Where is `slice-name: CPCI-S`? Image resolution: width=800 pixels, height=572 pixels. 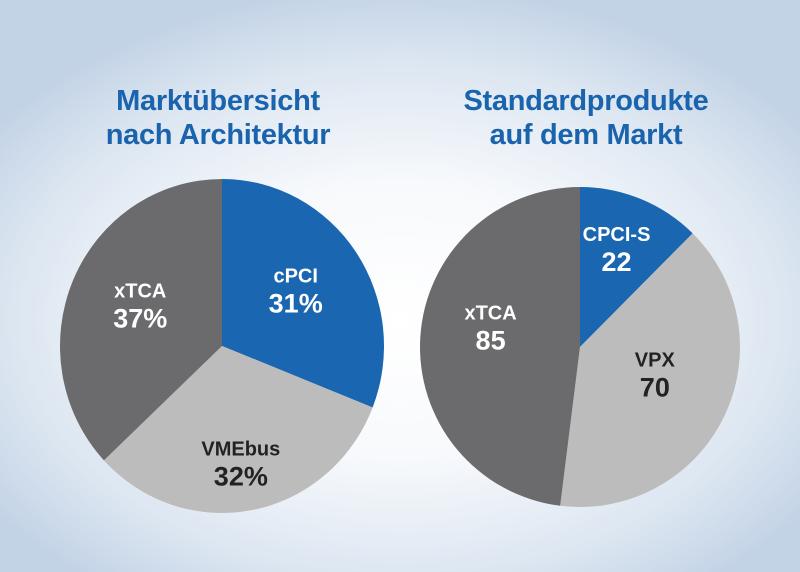
slice-name: CPCI-S is located at coordinates (617, 235).